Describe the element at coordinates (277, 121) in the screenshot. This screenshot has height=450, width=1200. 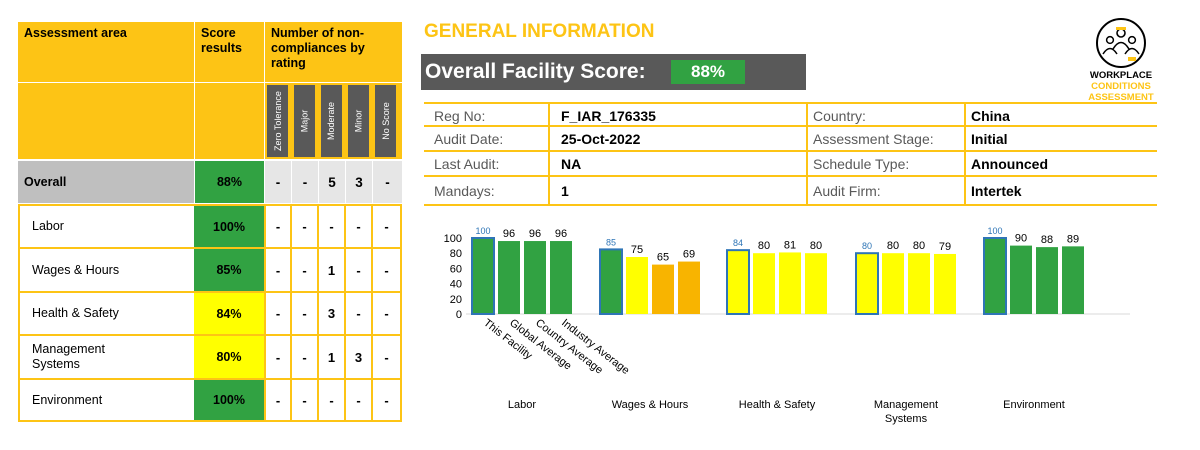
I see `rating-zero-tolerance: Zero Tolerance` at that location.